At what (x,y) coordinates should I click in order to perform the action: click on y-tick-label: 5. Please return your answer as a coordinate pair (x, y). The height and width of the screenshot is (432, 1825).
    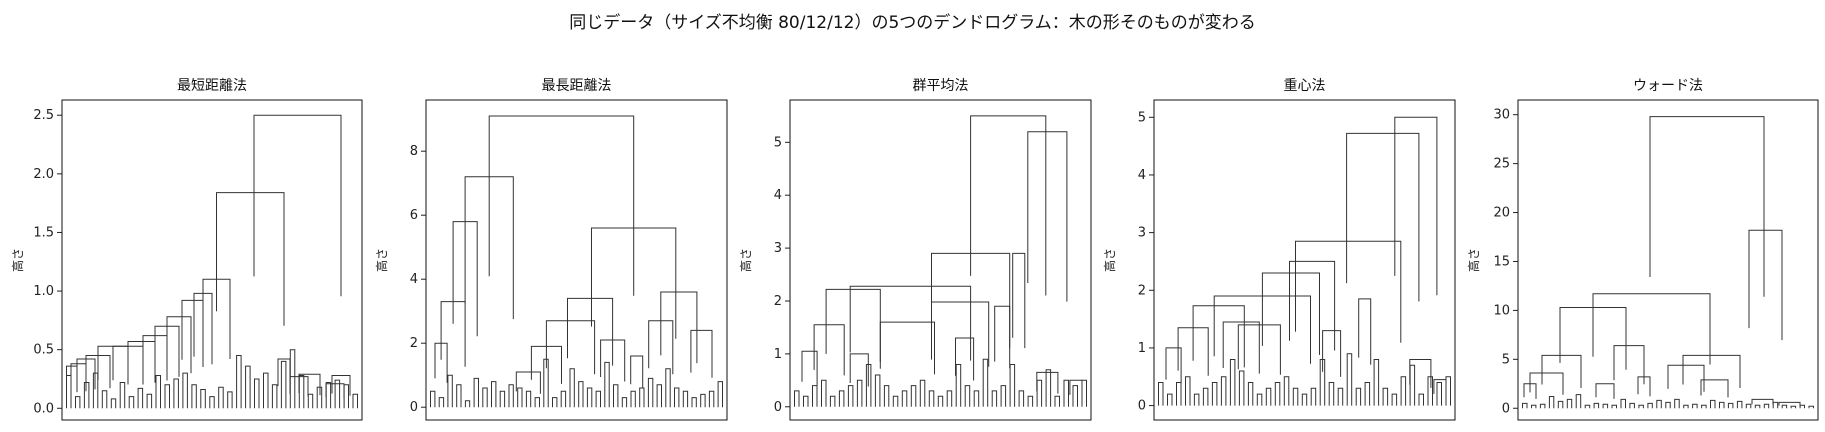
    Looking at the image, I should click on (1506, 359).